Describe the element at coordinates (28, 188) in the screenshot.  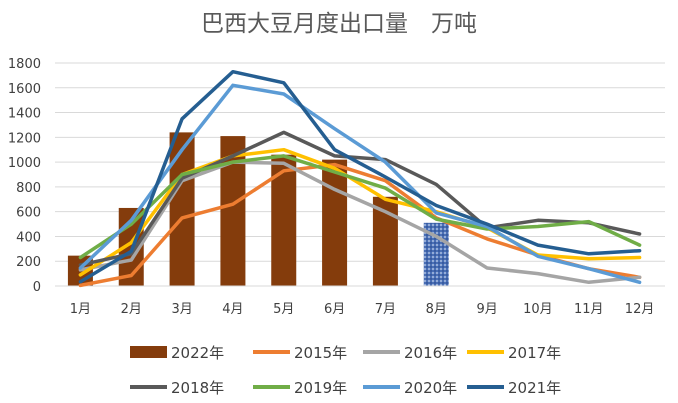
I see `y-tick-label: 800` at that location.